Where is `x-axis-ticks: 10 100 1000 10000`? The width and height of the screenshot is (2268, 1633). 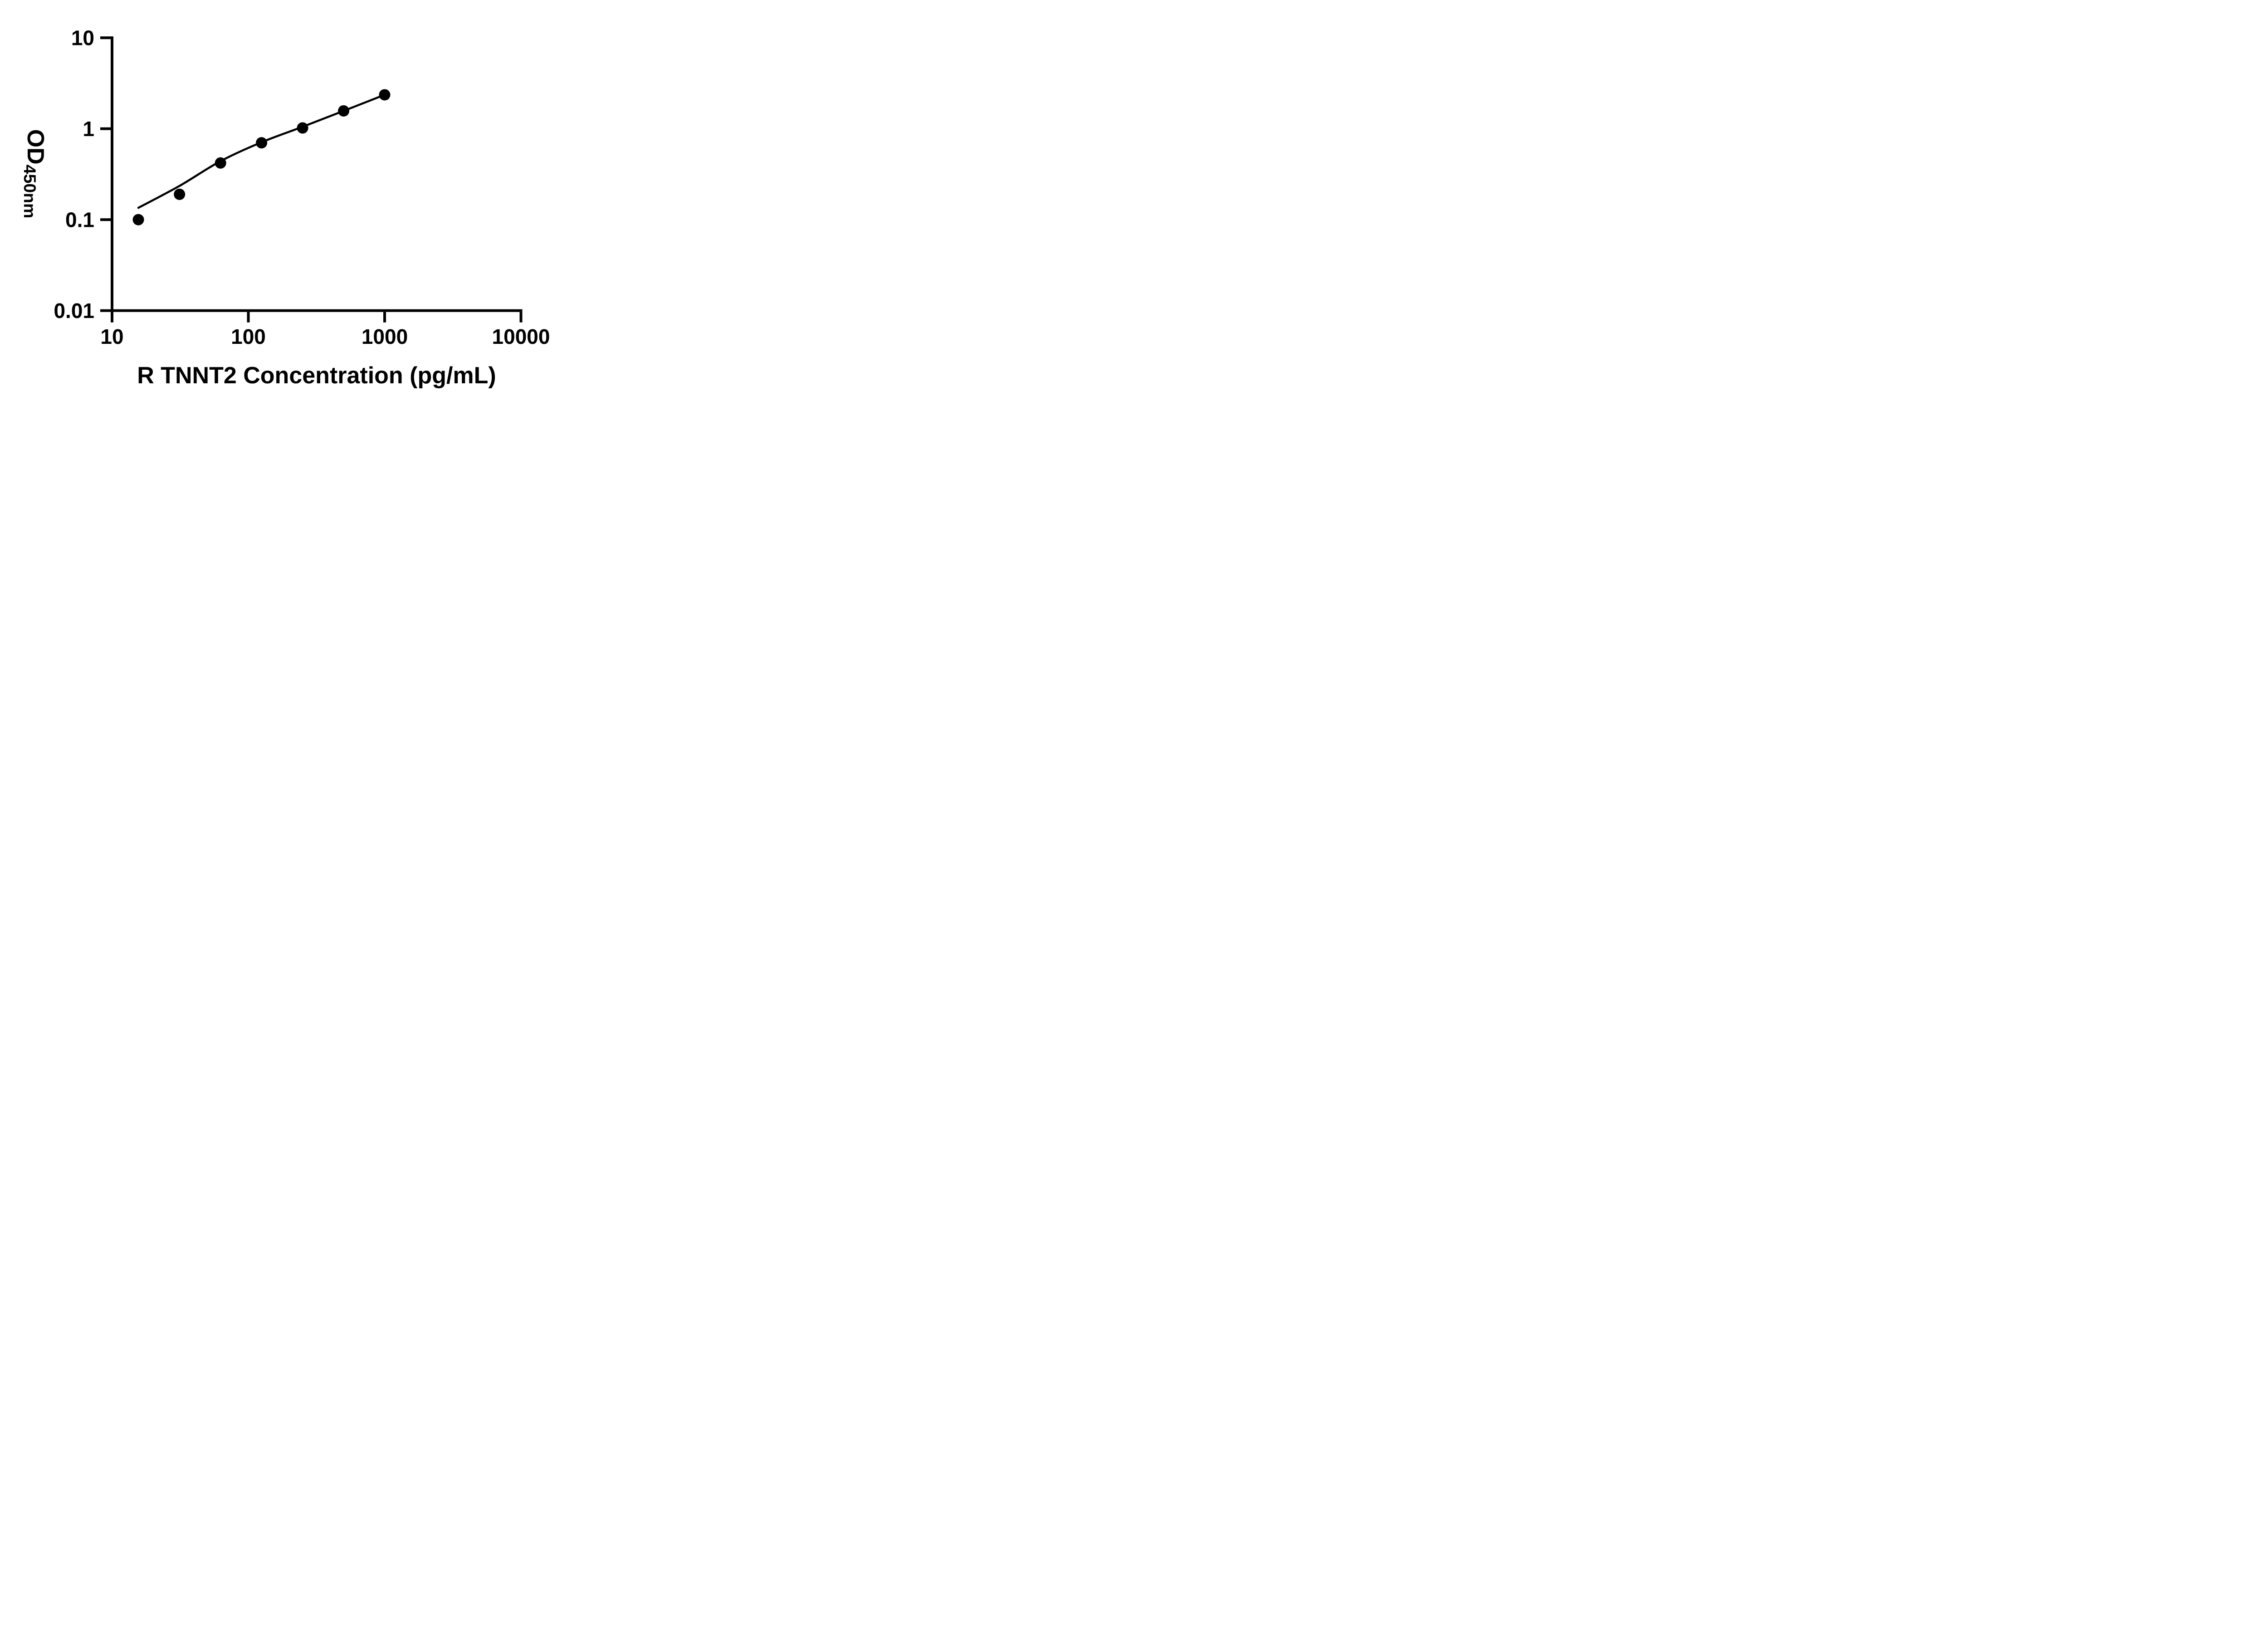
x-axis-ticks: 10 100 1000 10000 is located at coordinates (325, 330).